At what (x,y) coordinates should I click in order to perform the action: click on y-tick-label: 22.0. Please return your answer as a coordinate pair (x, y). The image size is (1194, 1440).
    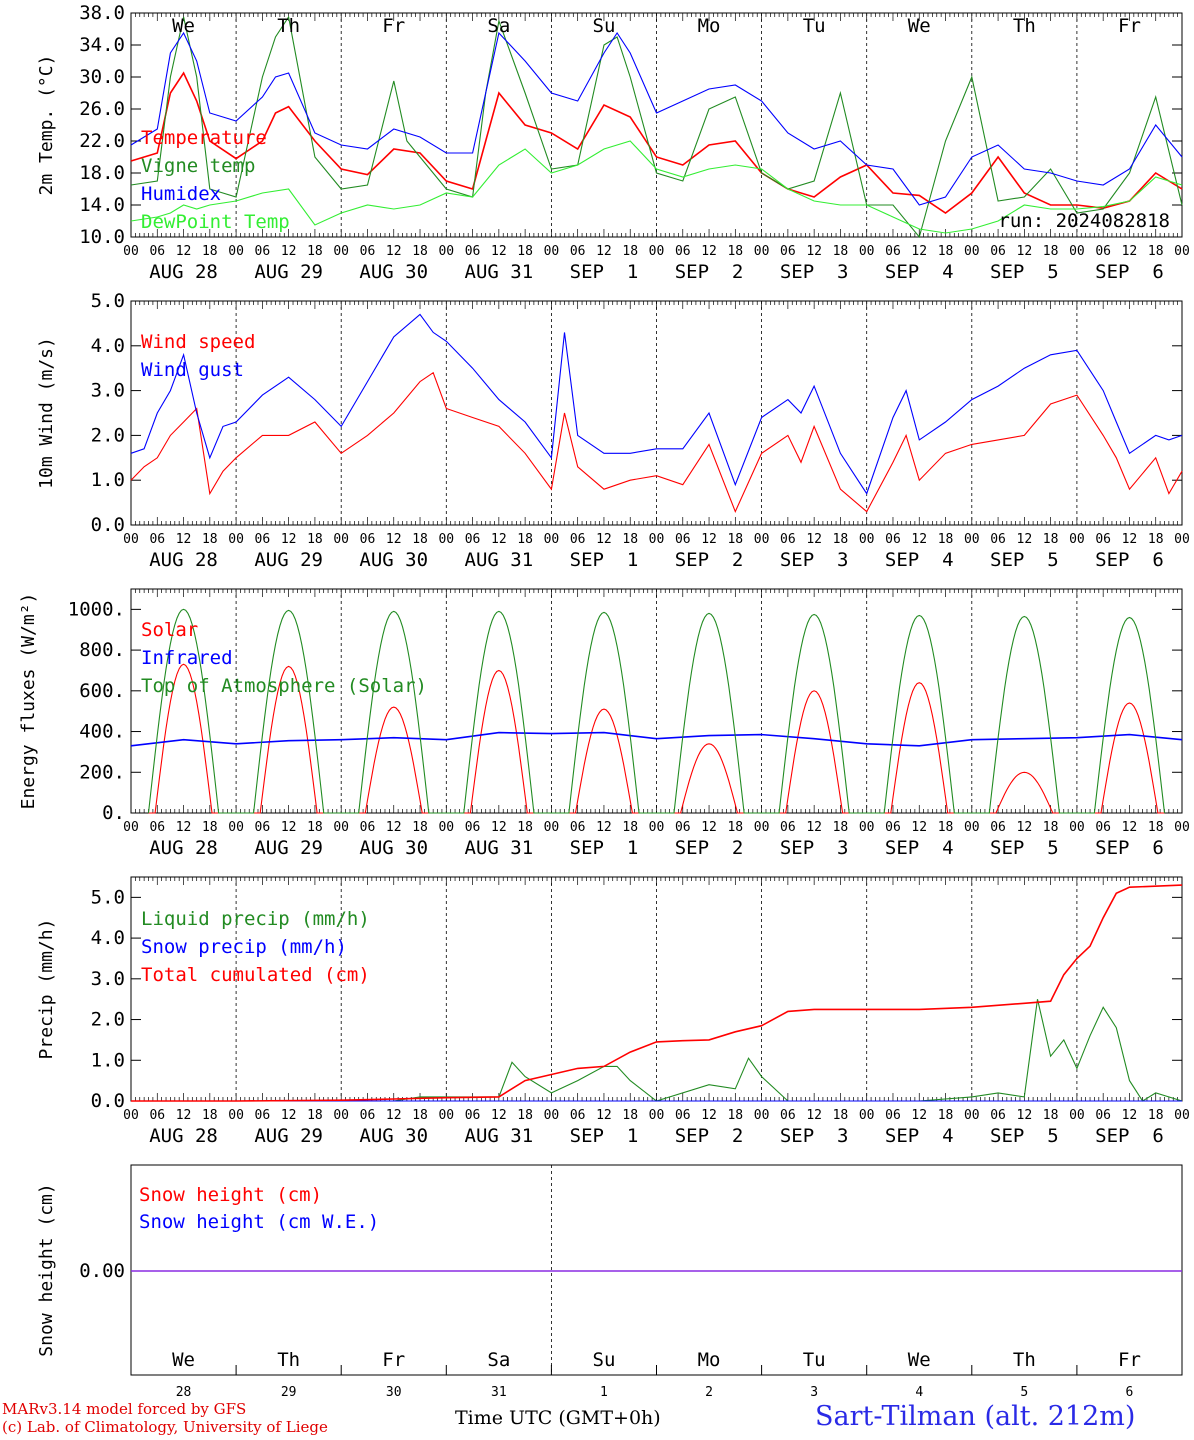
    Looking at the image, I should click on (102, 141).